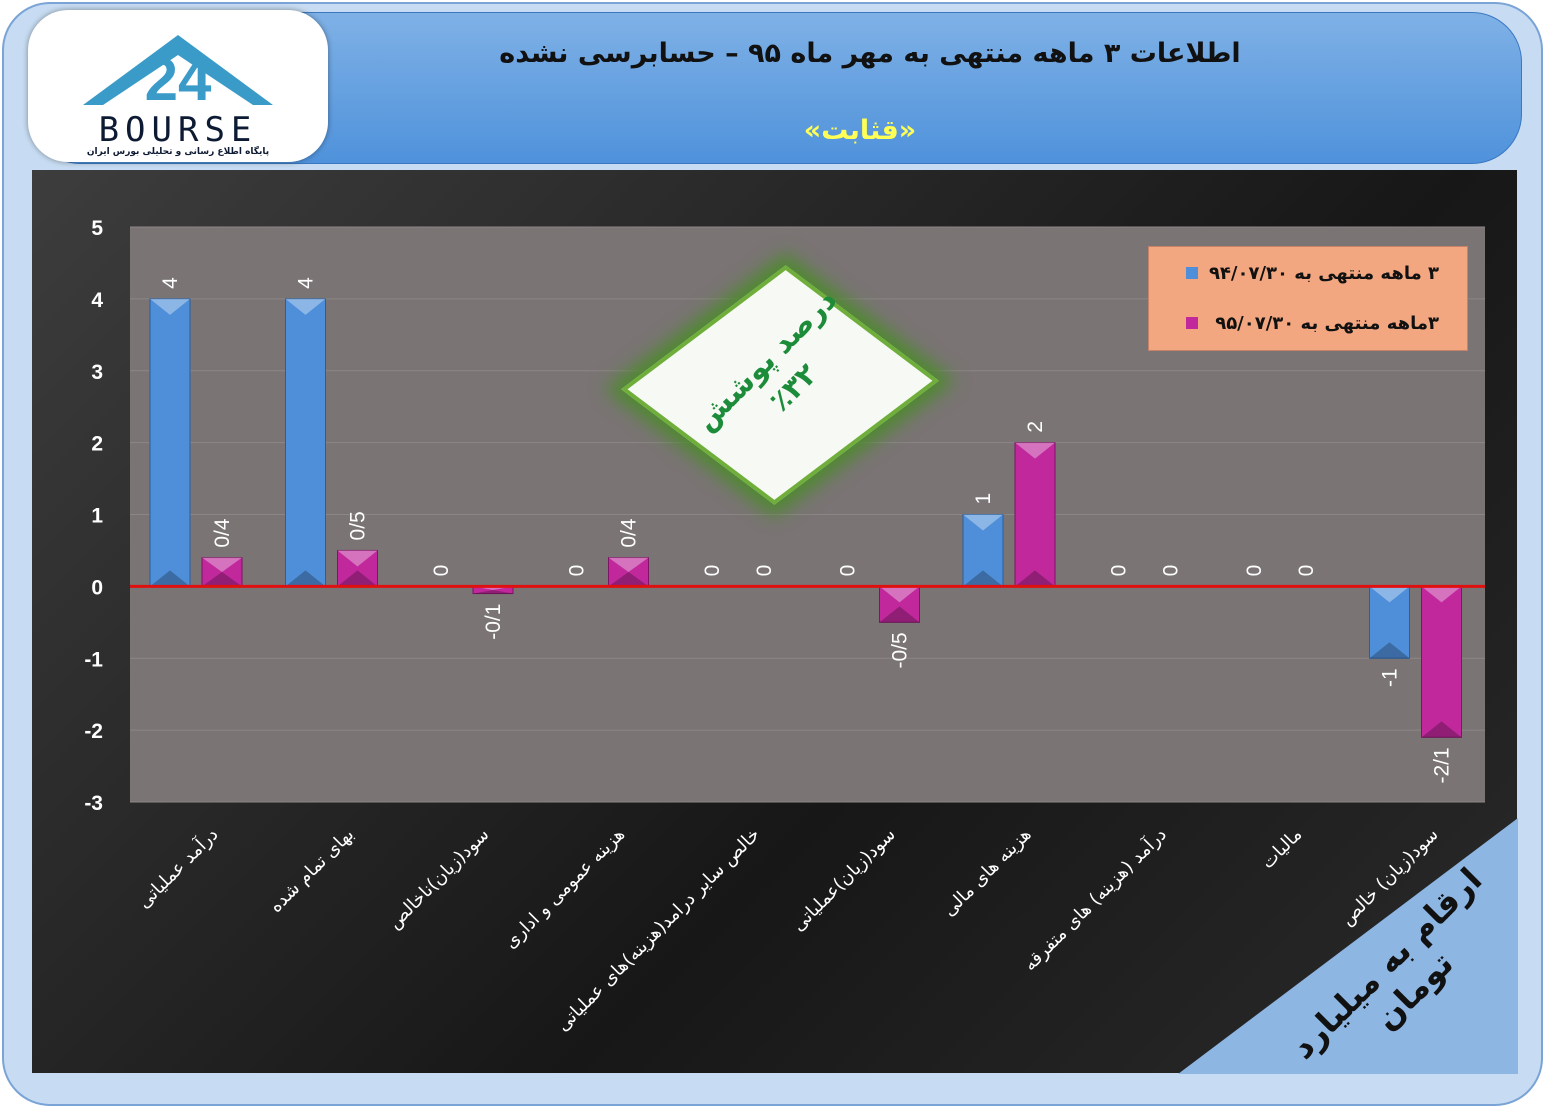  What do you see at coordinates (178, 79) in the screenshot?
I see `logo-number: 24` at bounding box center [178, 79].